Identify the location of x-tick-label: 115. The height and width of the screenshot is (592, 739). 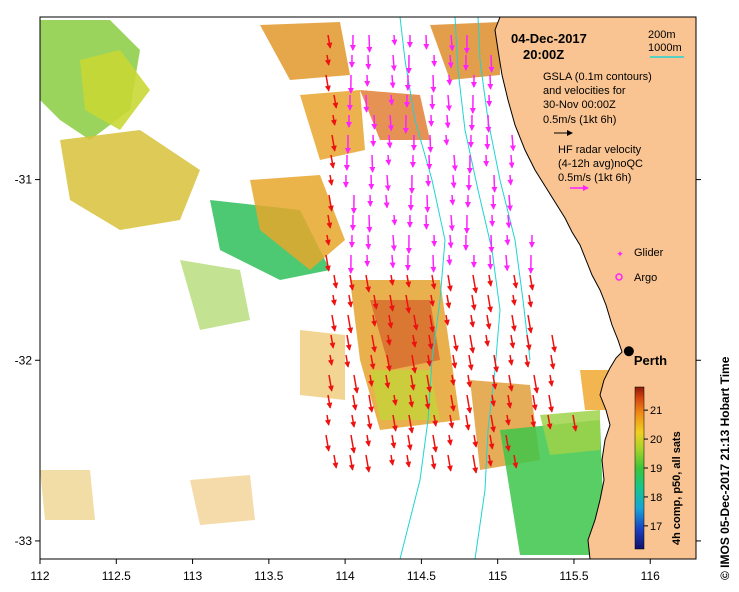
(497, 576).